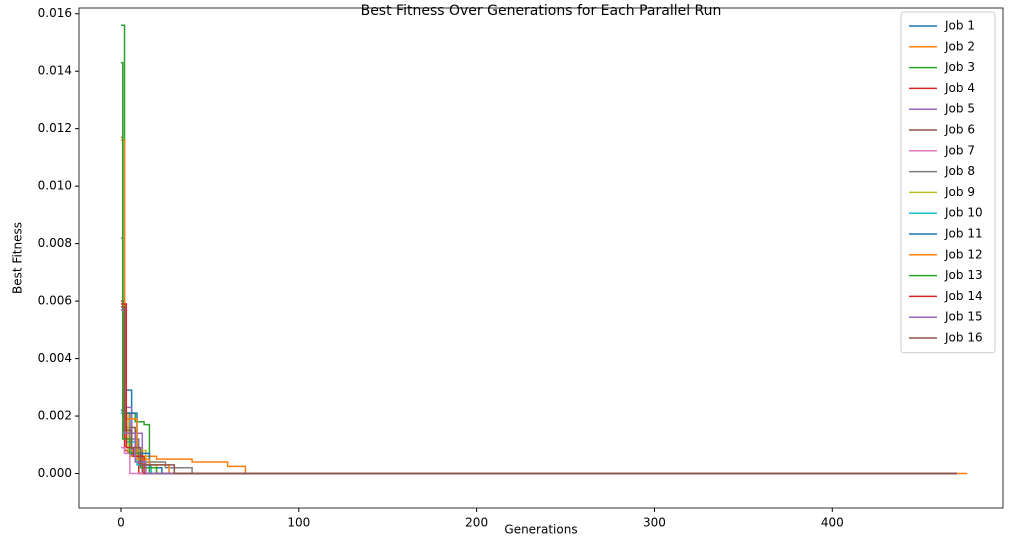  What do you see at coordinates (963, 254) in the screenshot?
I see `legend-label: Job 12` at bounding box center [963, 254].